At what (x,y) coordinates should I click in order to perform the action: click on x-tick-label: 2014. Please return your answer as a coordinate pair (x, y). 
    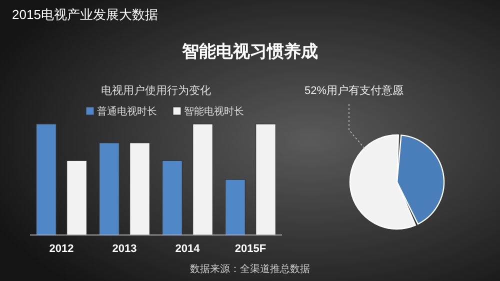
    Looking at the image, I should click on (188, 248).